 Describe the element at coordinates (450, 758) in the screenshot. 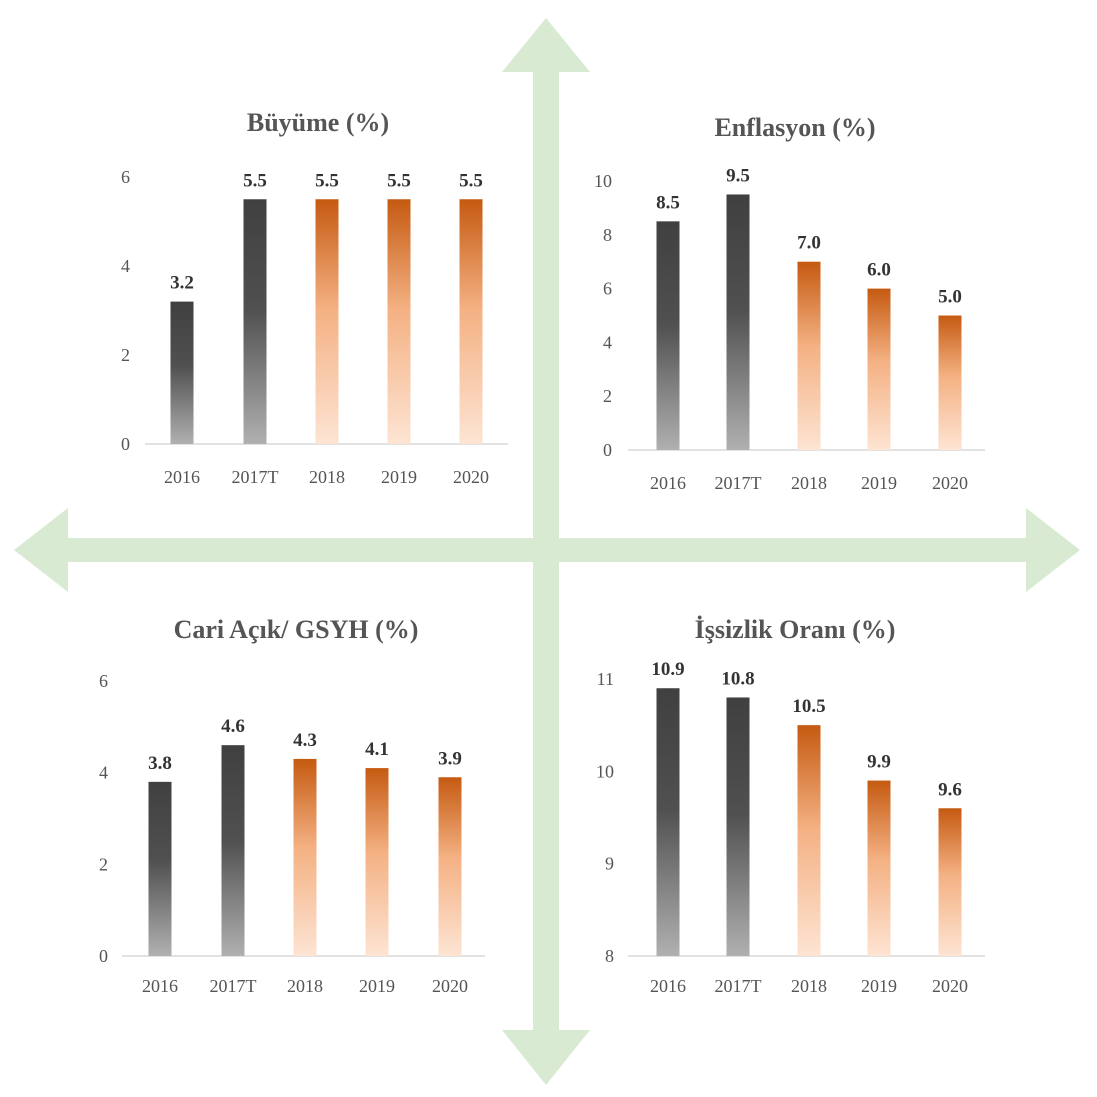

I see `data-label: 3.9` at that location.